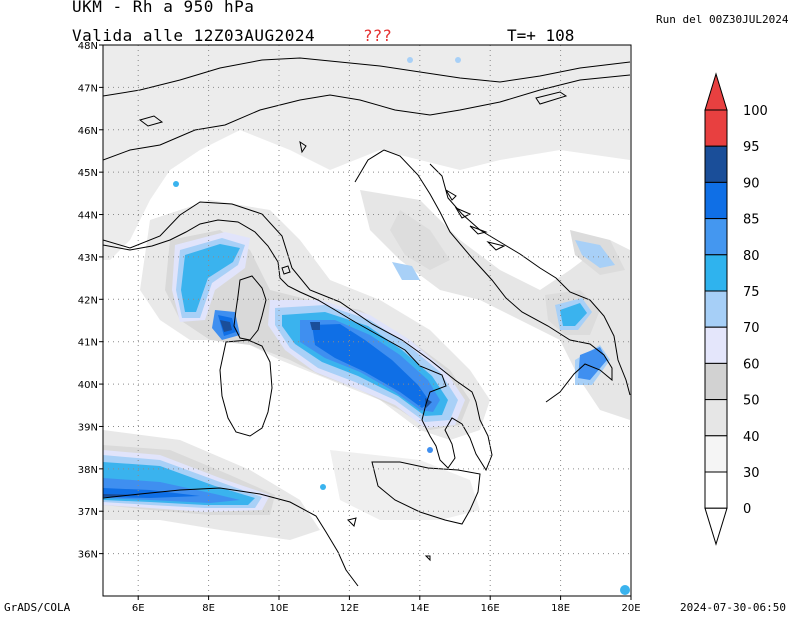  What do you see at coordinates (349, 608) in the screenshot?
I see `lon-tick-label: 12E` at bounding box center [349, 608].